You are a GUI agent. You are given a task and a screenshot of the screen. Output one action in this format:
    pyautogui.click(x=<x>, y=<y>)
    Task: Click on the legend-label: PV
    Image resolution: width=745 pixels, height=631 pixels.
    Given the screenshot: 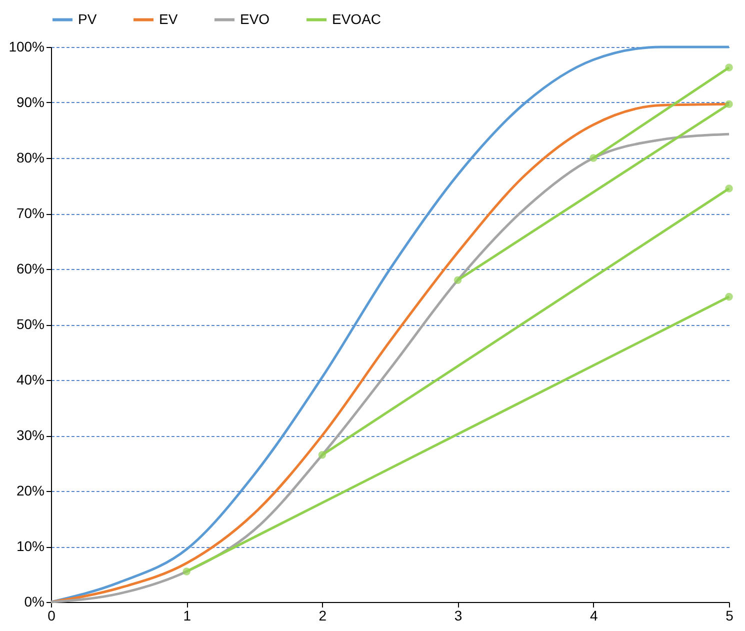 What is the action you would take?
    pyautogui.click(x=88, y=18)
    